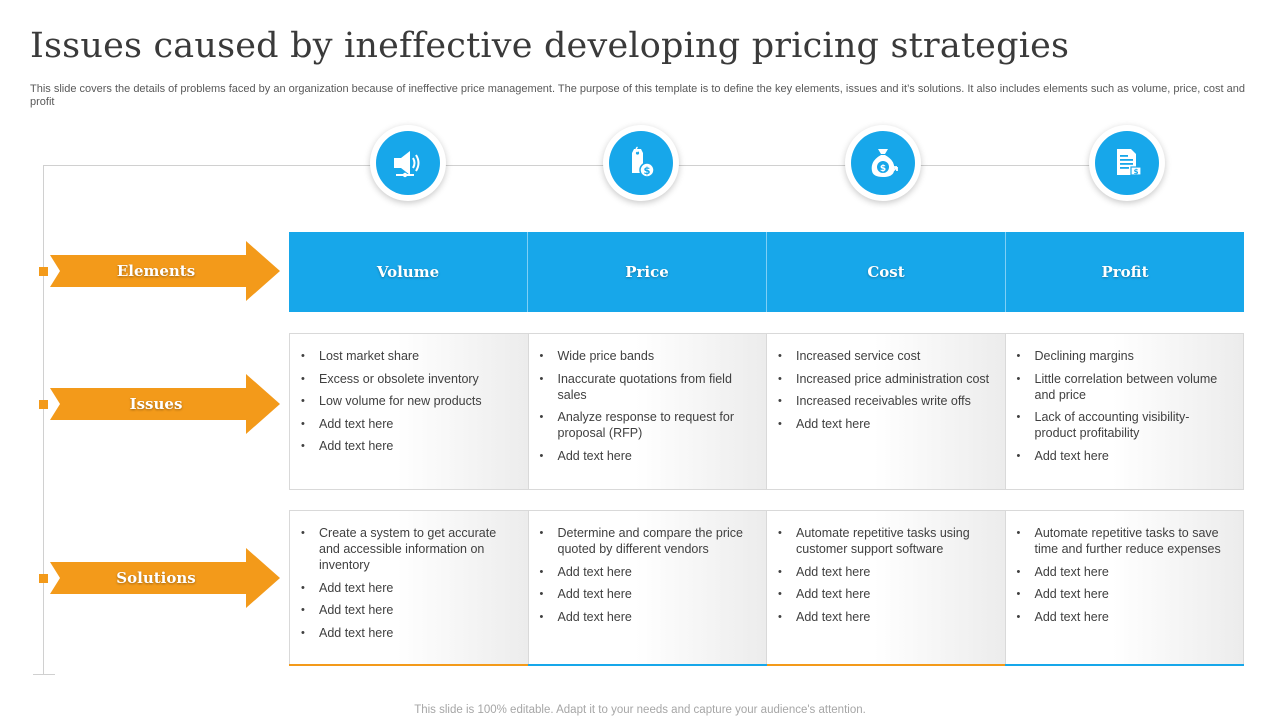  What do you see at coordinates (156, 578) in the screenshot?
I see `solutions-label: Solutions` at bounding box center [156, 578].